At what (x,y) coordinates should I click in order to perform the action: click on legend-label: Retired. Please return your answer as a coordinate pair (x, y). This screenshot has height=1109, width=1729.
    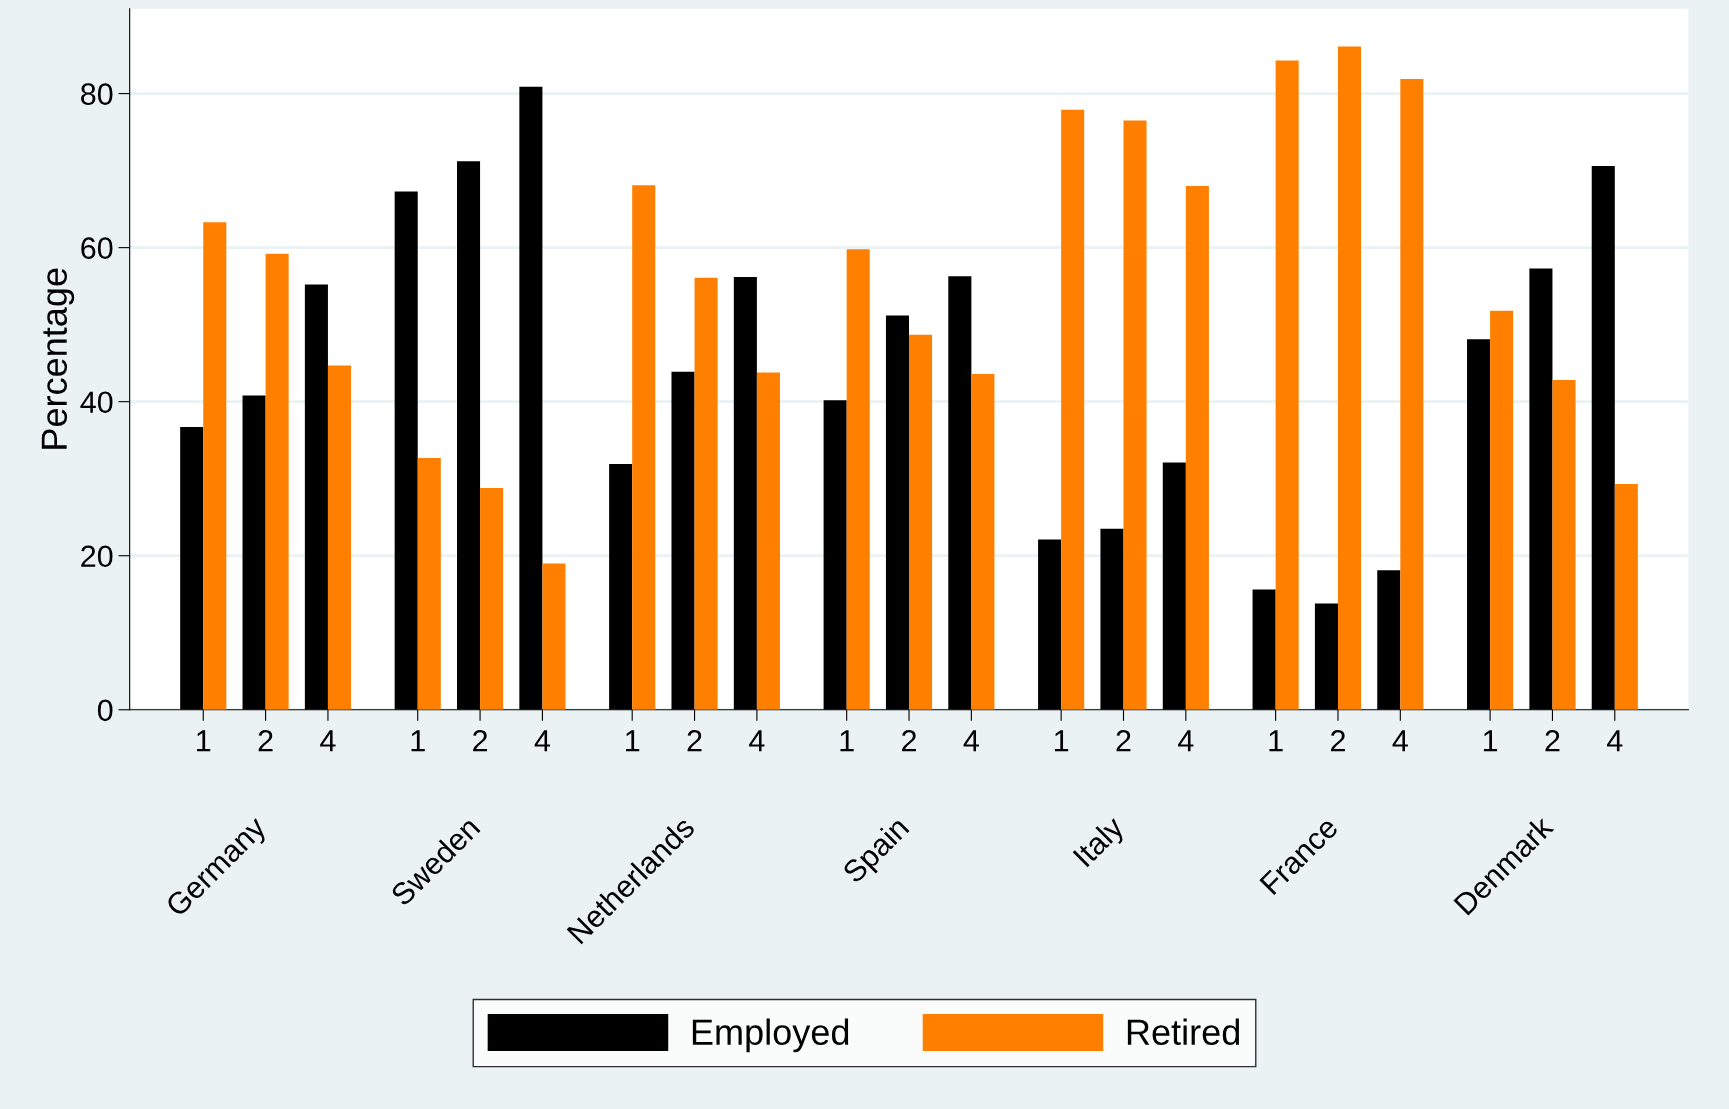
    Looking at the image, I should click on (1183, 1032).